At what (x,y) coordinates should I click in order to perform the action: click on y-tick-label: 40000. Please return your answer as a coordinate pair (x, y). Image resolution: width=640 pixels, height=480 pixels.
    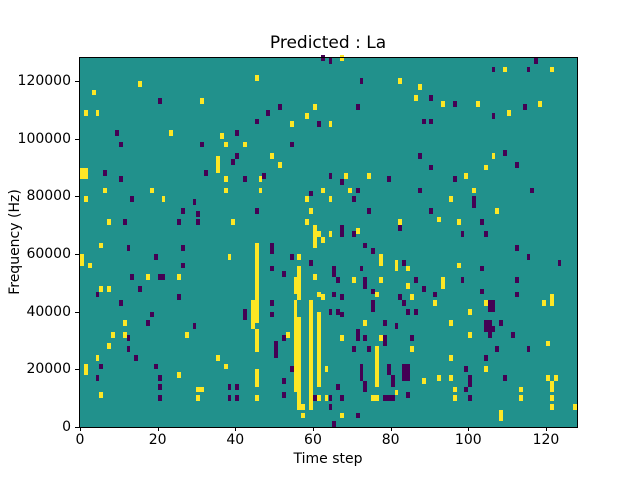
    Looking at the image, I should click on (48, 311).